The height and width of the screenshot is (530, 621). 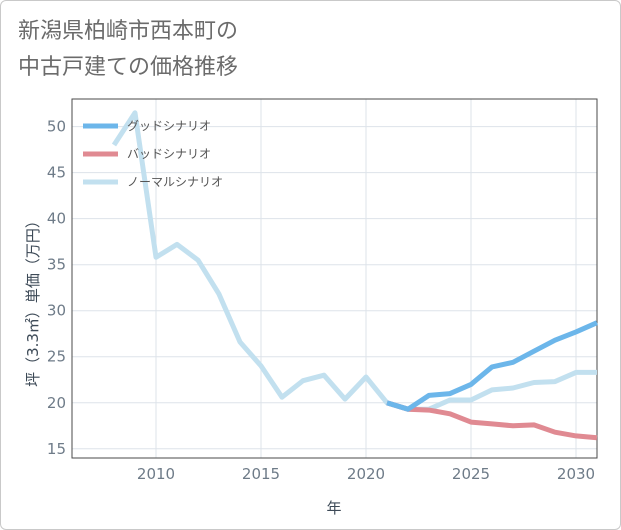 What do you see at coordinates (56, 357) in the screenshot?
I see `y-tick-label-25: 25` at bounding box center [56, 357].